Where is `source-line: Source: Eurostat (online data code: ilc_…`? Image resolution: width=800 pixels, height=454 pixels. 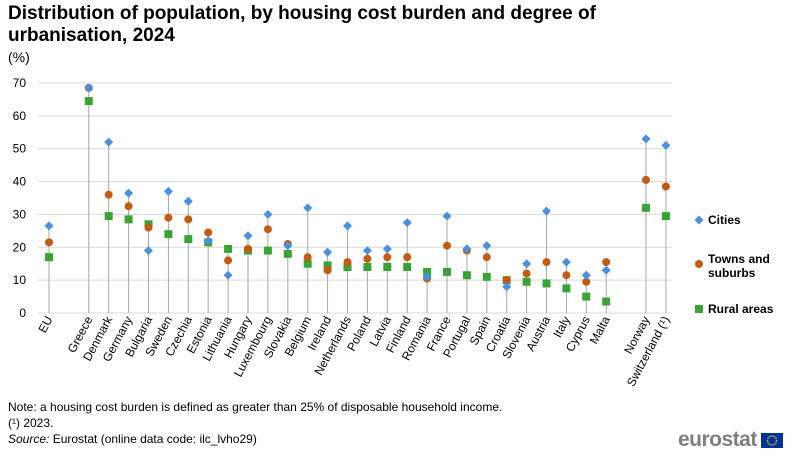 source-line: Source: Eurostat (online data code: ilc_… is located at coordinates (255, 439).